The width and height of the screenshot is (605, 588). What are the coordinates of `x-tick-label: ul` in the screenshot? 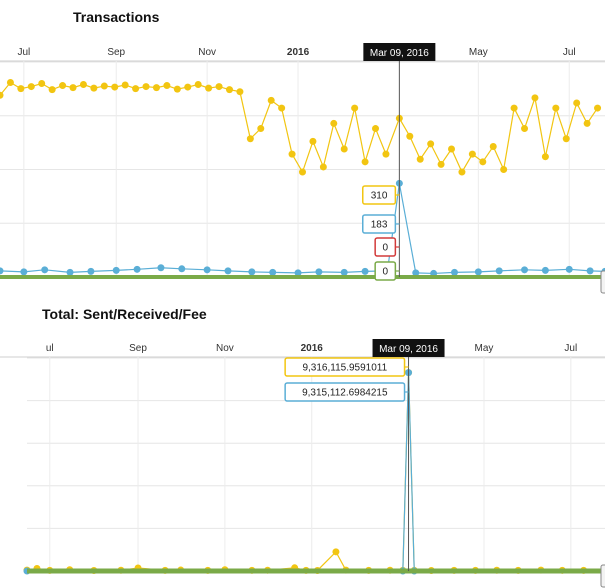 It's located at (50, 348).